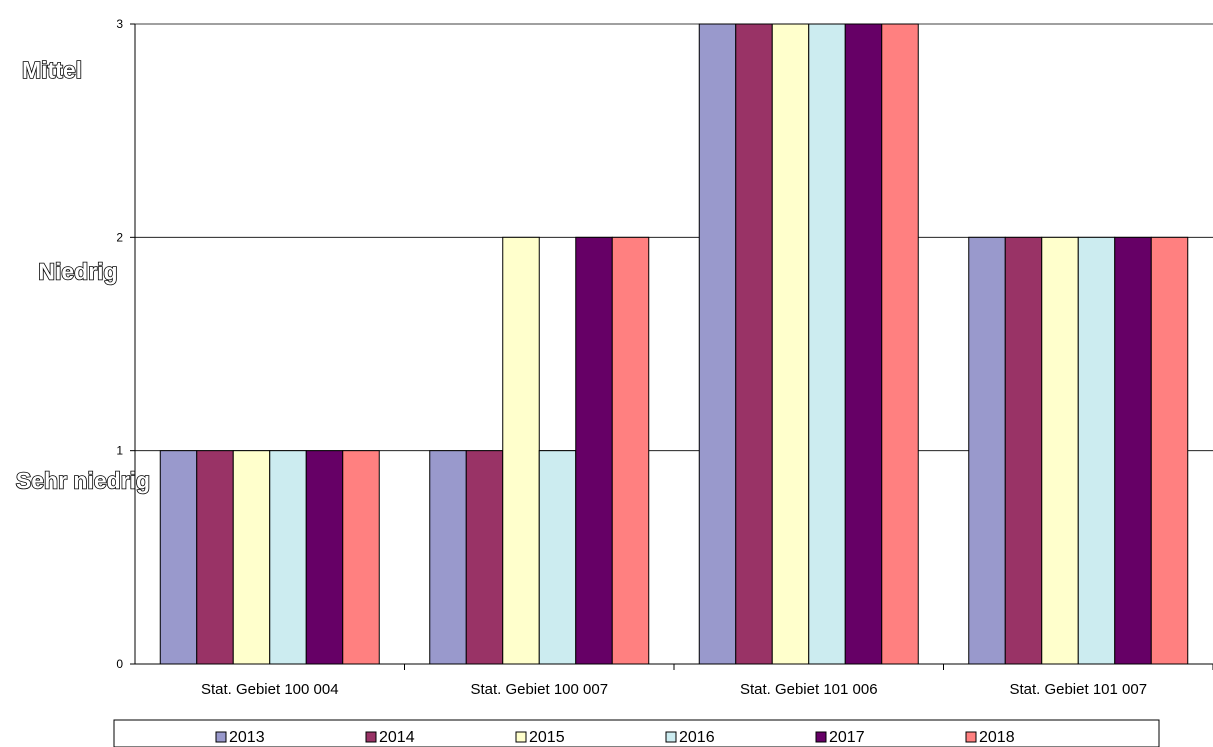 The image size is (1213, 747). What do you see at coordinates (83, 481) in the screenshot?
I see `level-label: Sehr niedrig` at bounding box center [83, 481].